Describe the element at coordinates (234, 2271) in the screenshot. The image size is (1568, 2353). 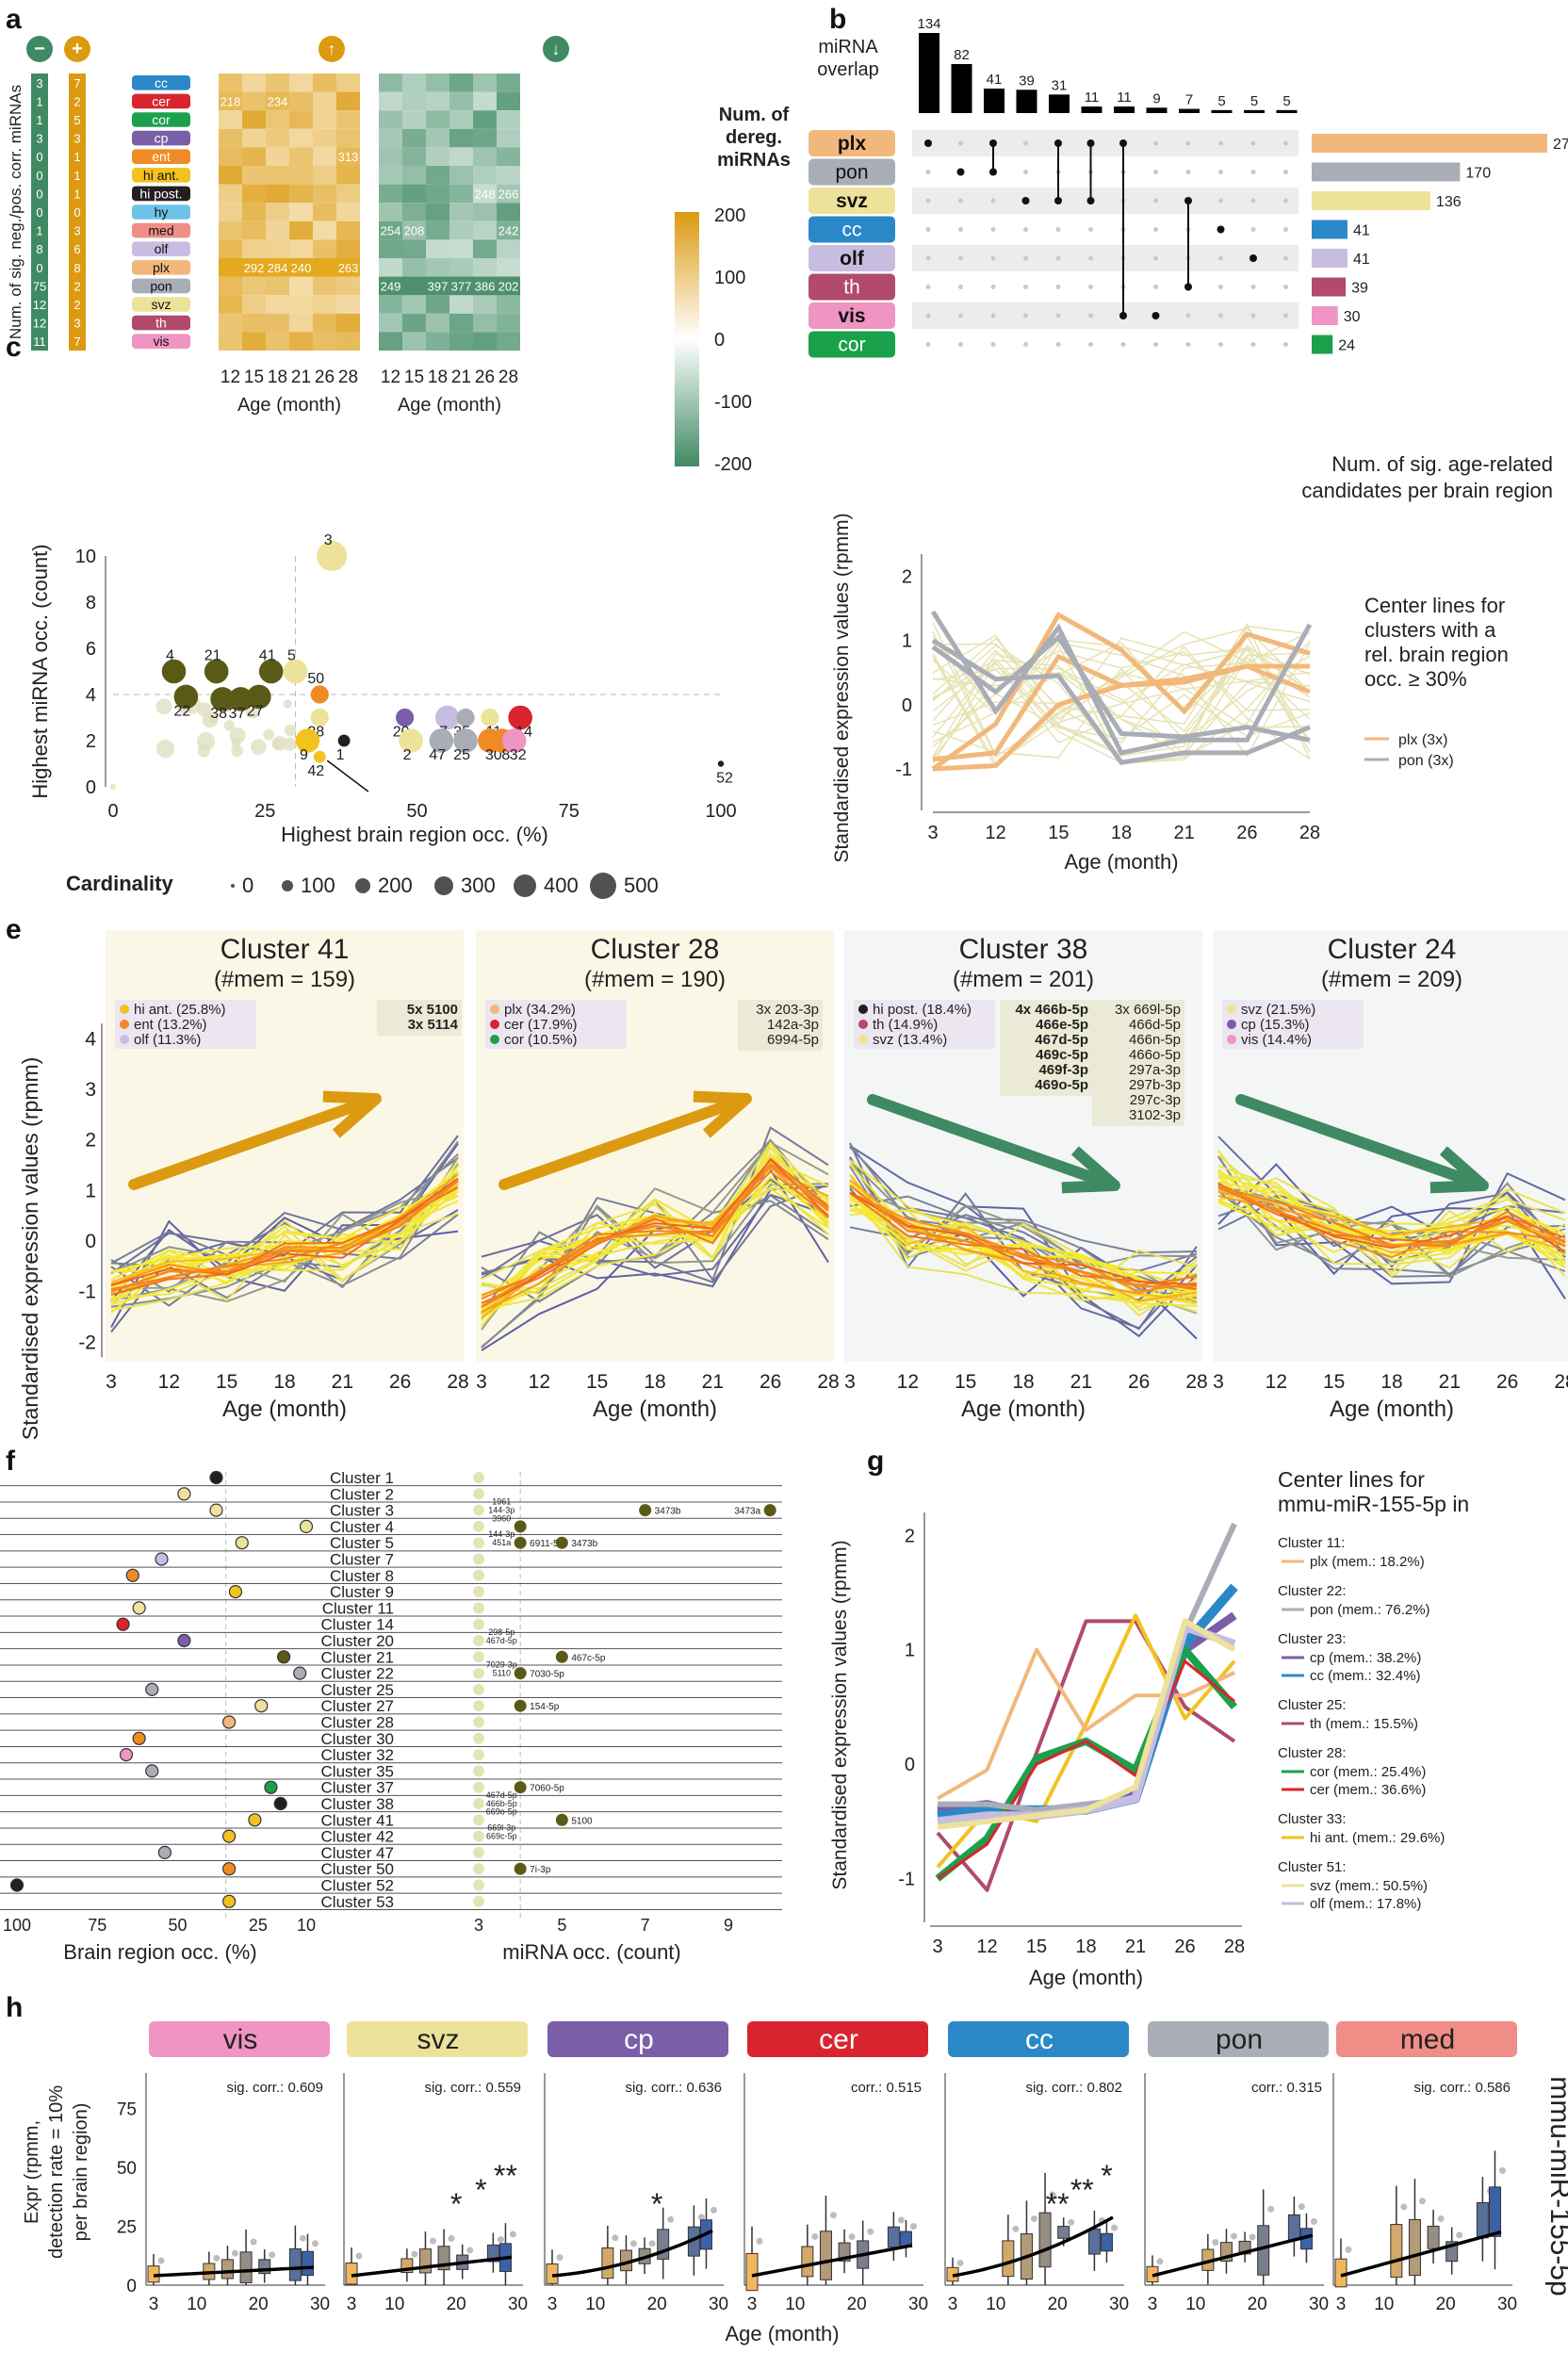
I see `fit-curve` at that location.